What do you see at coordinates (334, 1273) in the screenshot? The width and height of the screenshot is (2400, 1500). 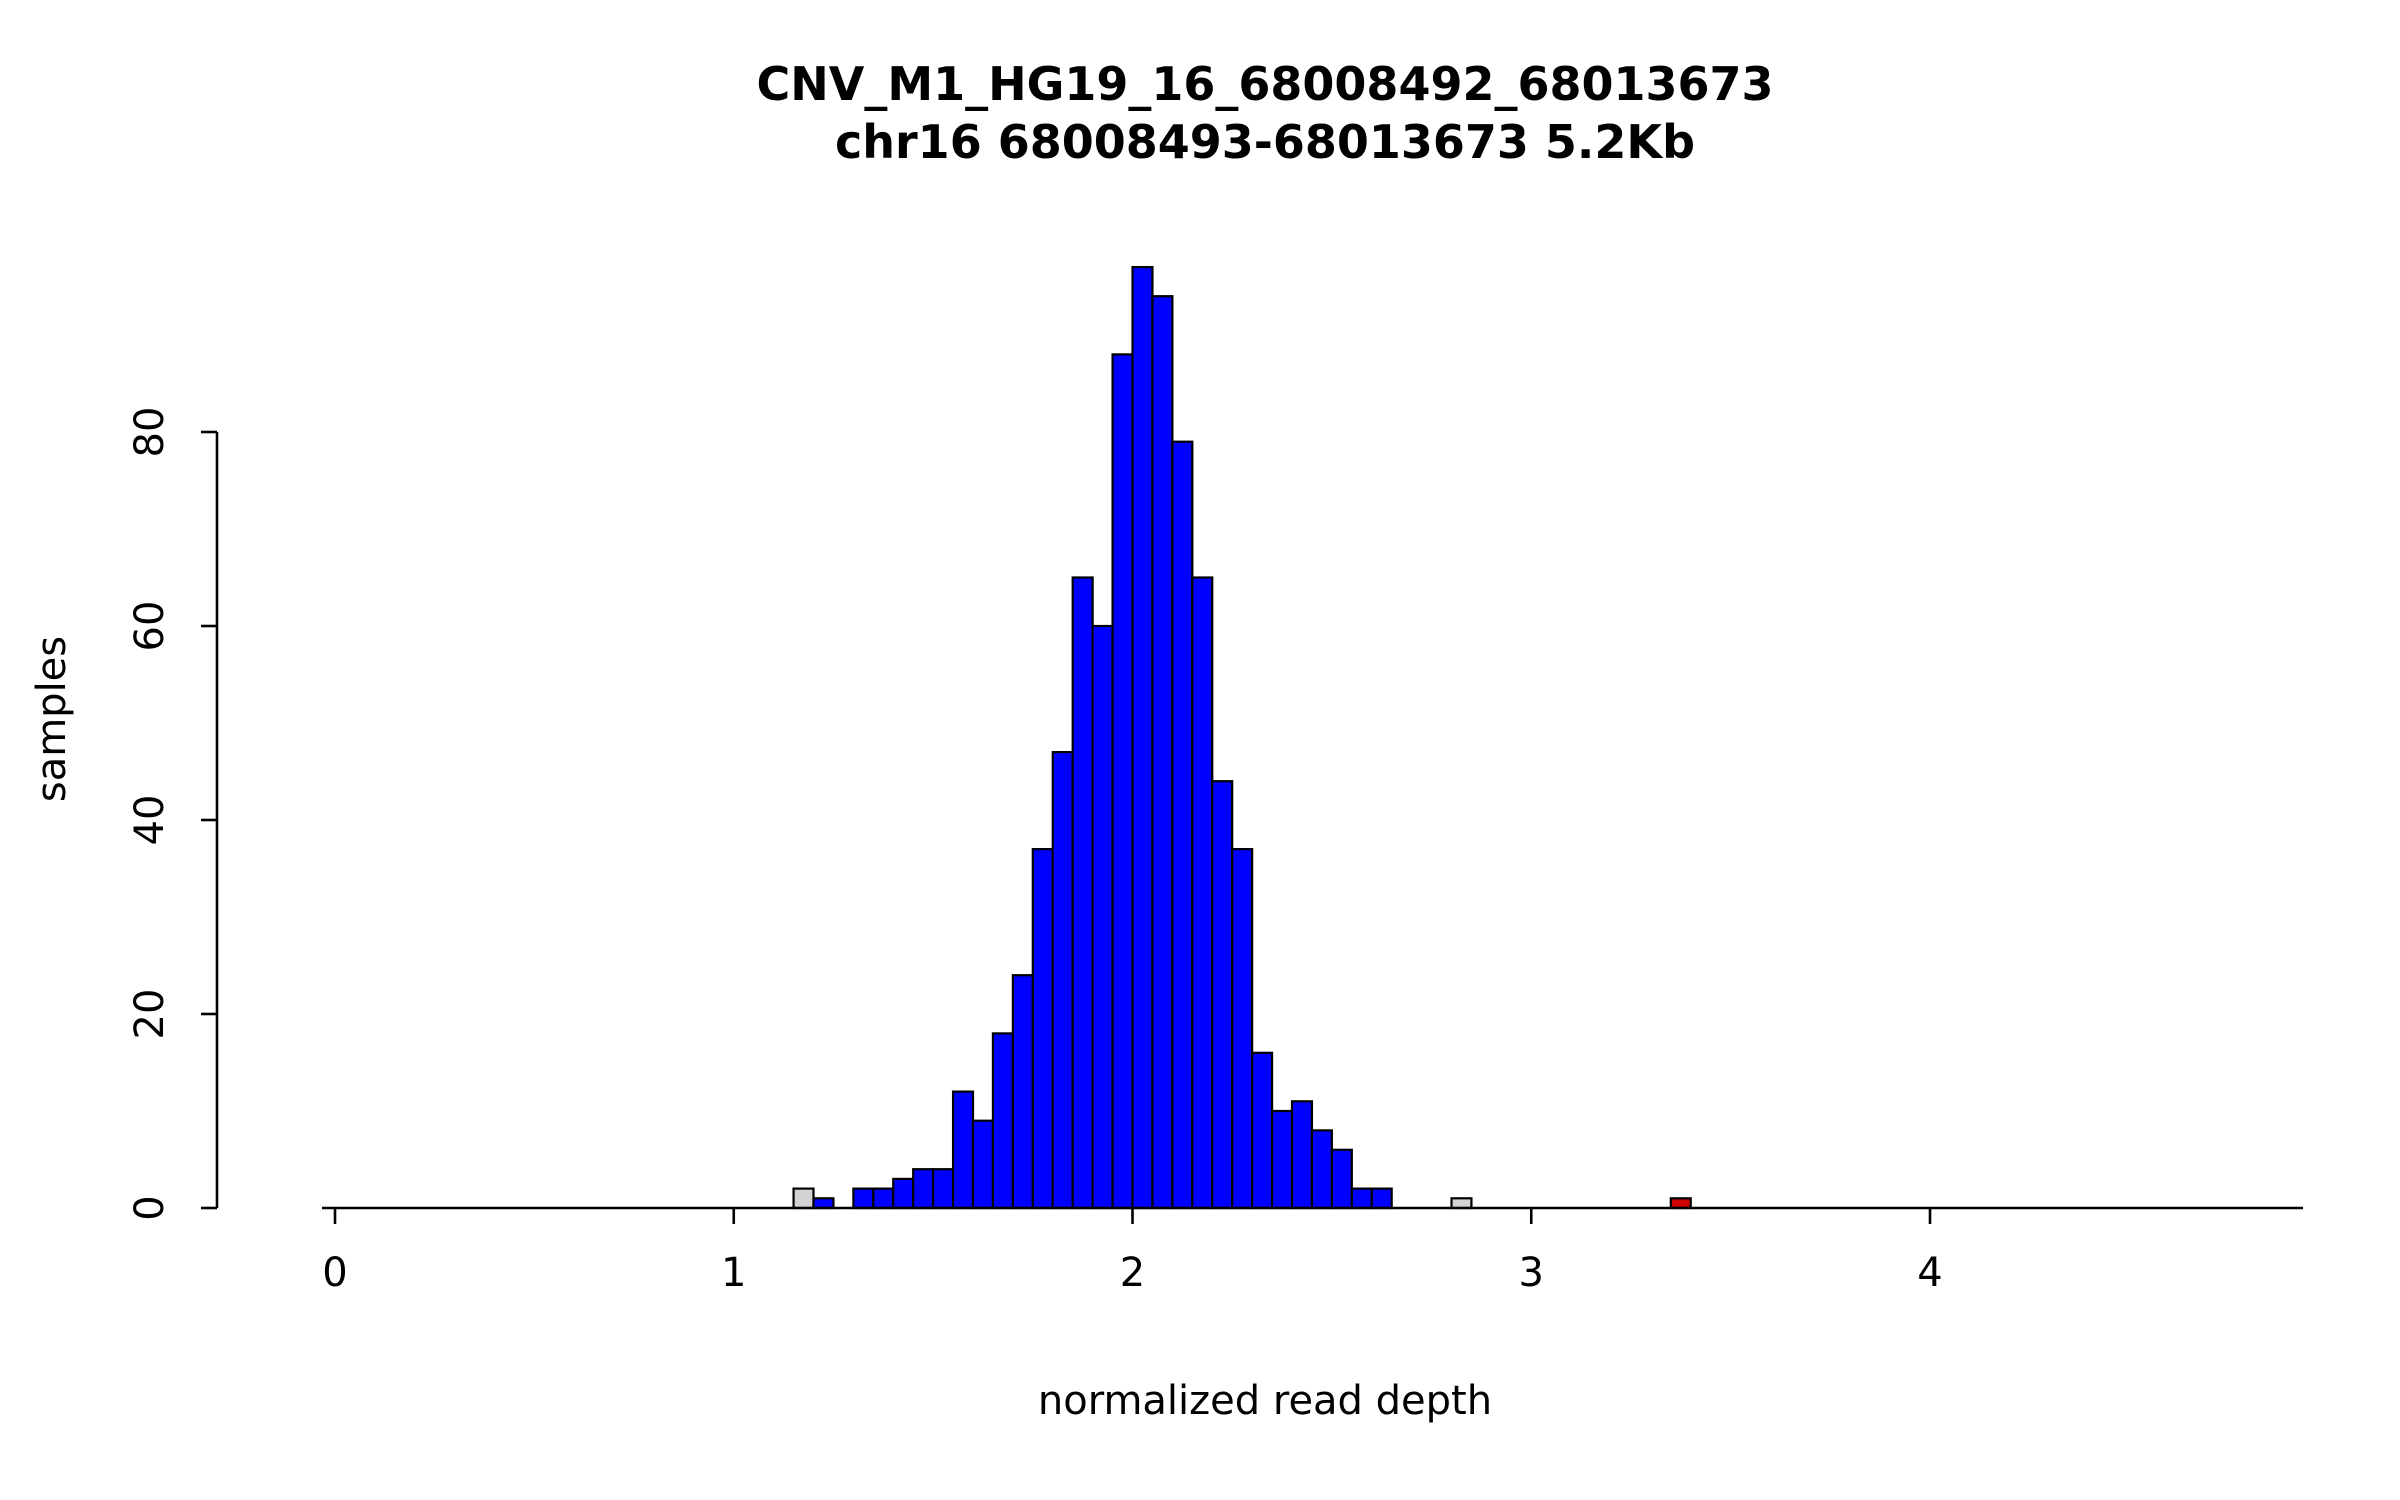 I see `x-tick-label: 0` at bounding box center [334, 1273].